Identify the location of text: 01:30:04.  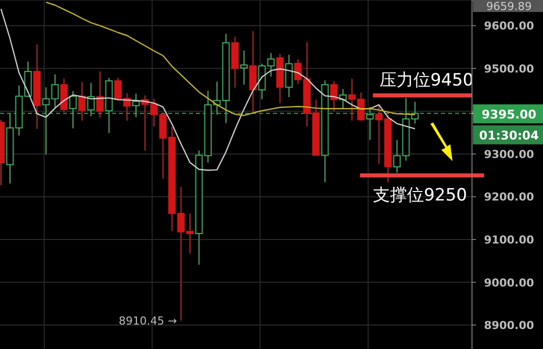
(509, 135).